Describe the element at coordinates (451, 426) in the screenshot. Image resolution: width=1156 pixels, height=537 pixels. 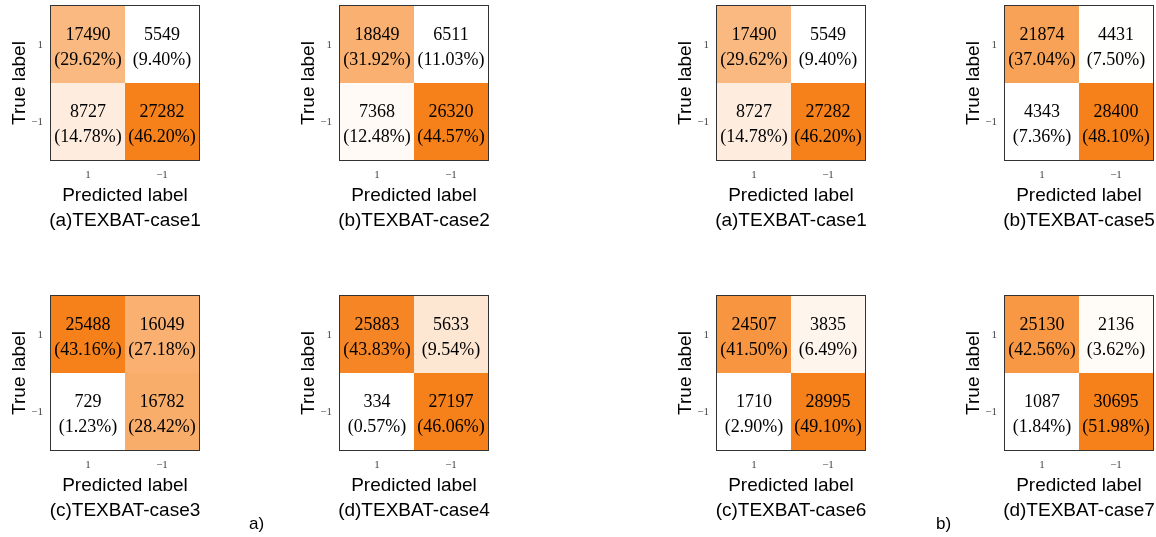
I see `annotation: (46.06%)` at that location.